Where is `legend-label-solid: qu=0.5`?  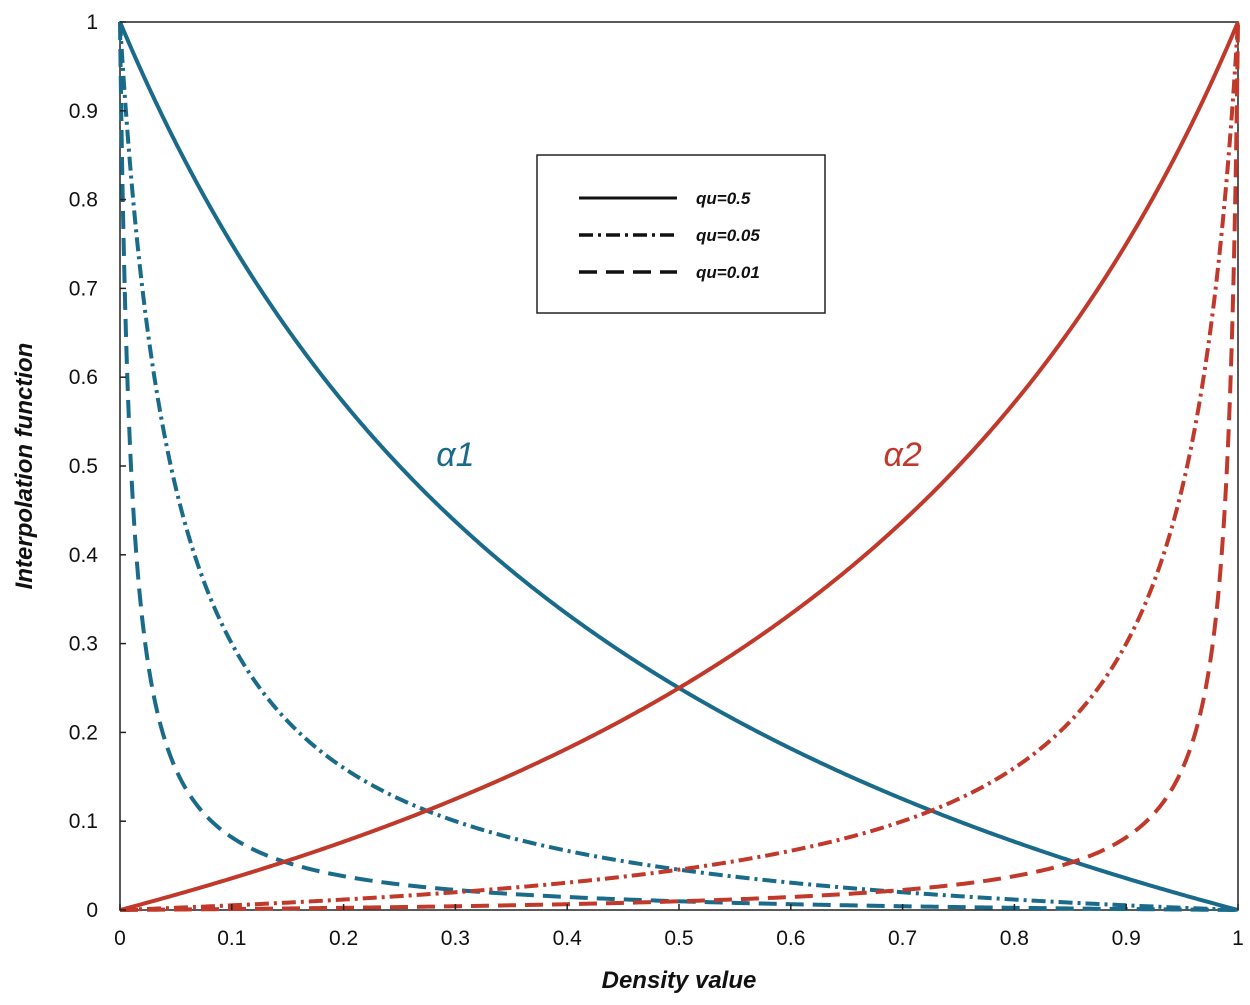 legend-label-solid: qu=0.5 is located at coordinates (723, 198).